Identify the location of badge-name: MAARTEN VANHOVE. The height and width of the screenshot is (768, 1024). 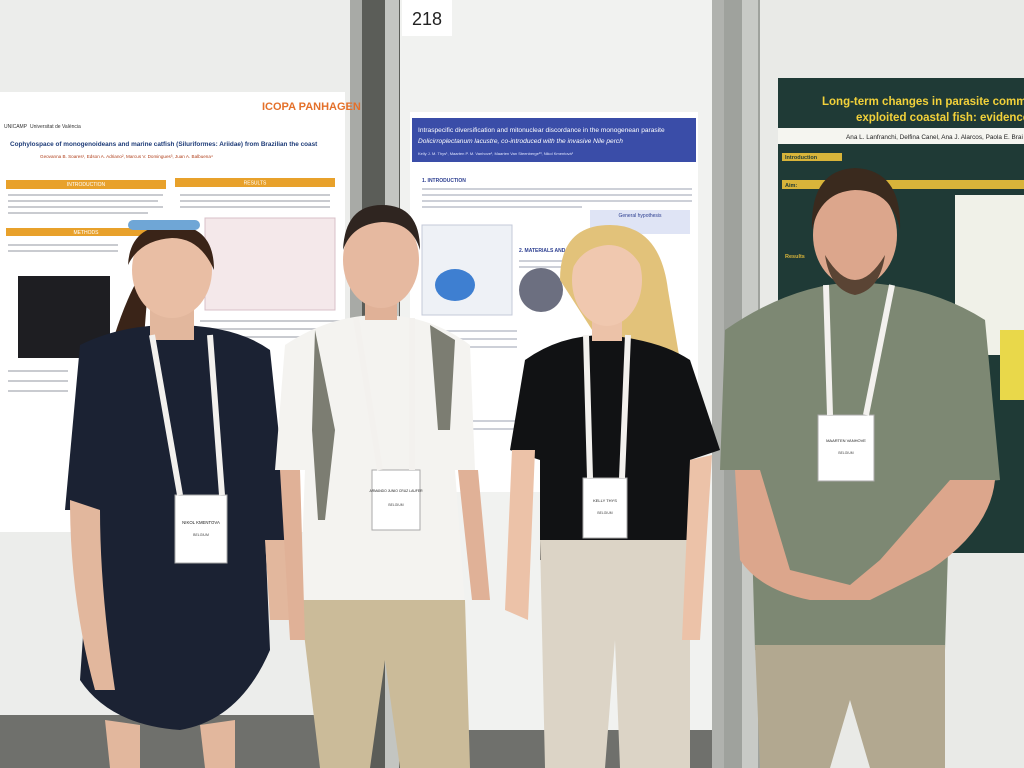
(846, 440).